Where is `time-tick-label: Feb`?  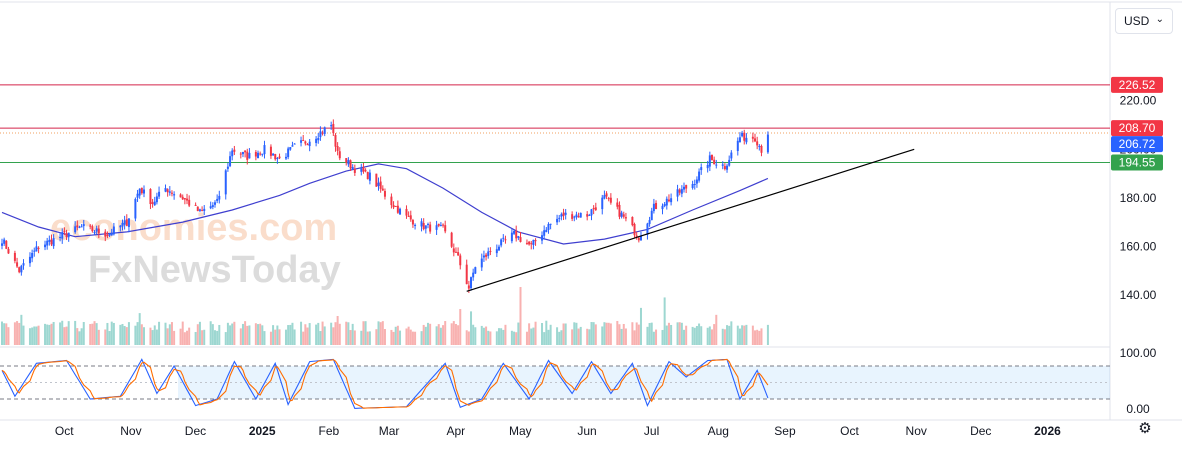
time-tick-label: Feb is located at coordinates (329, 431).